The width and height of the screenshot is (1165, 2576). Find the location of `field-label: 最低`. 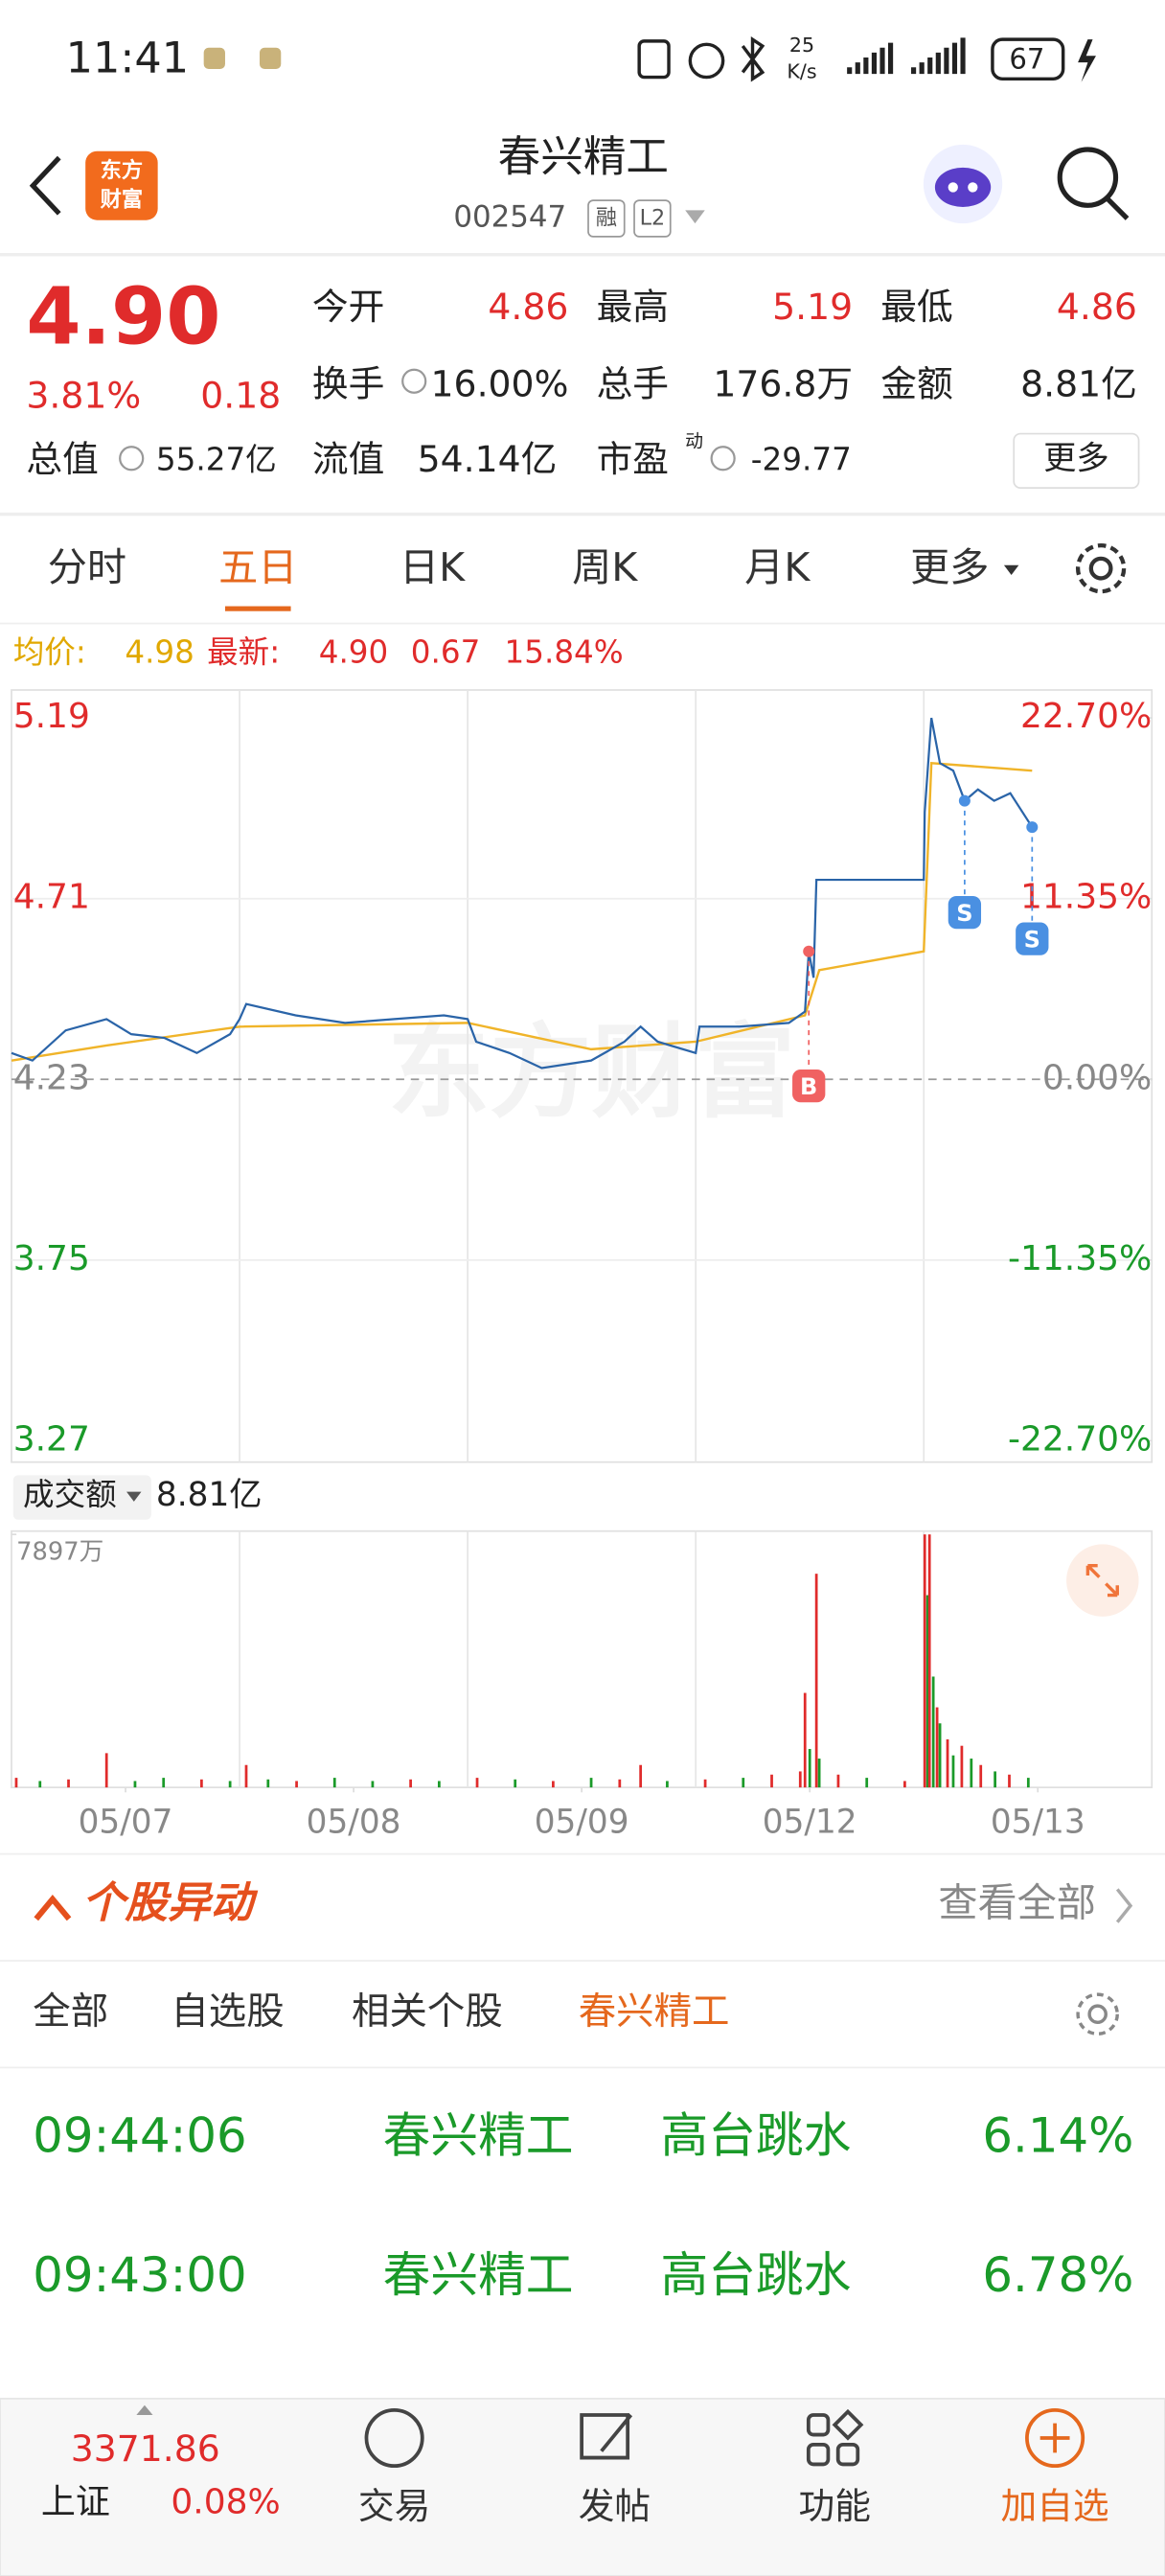

field-label: 最低 is located at coordinates (916, 307).